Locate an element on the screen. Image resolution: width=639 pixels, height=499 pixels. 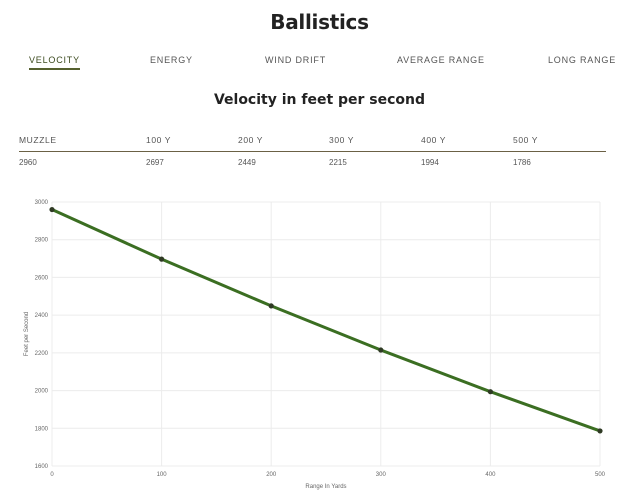
tab-velocity-label: VELOCITY is located at coordinates (54, 60).